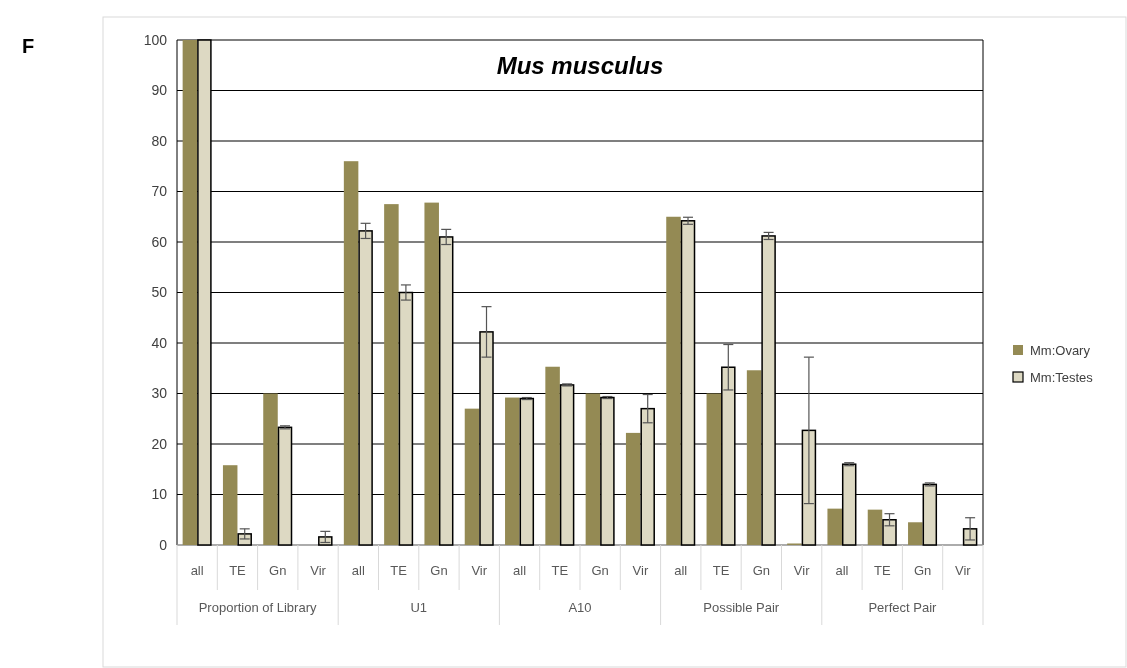  I want to click on text: Possible Pair, so click(741, 607).